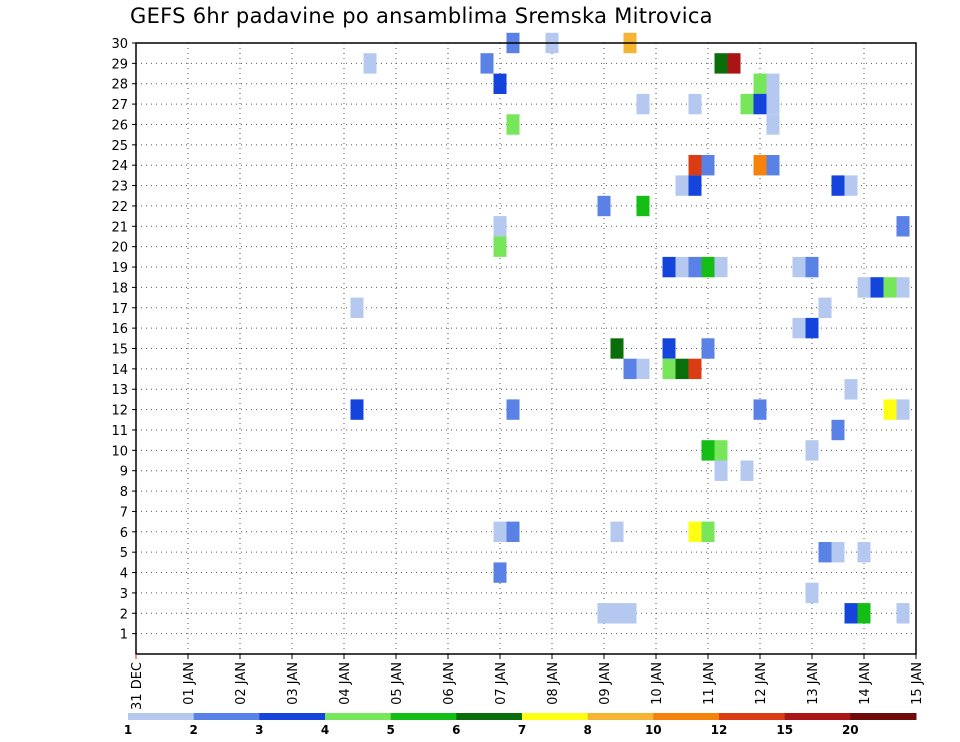 Image resolution: width=960 pixels, height=742 pixels. What do you see at coordinates (124, 635) in the screenshot?
I see `y-tick-label: 1` at bounding box center [124, 635].